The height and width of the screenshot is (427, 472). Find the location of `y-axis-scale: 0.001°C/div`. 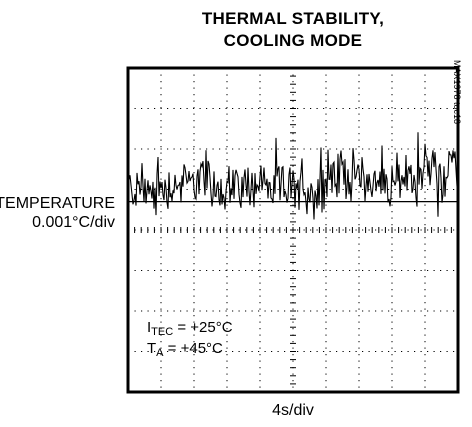

y-axis-scale: 0.001°C/div is located at coordinates (73, 222).